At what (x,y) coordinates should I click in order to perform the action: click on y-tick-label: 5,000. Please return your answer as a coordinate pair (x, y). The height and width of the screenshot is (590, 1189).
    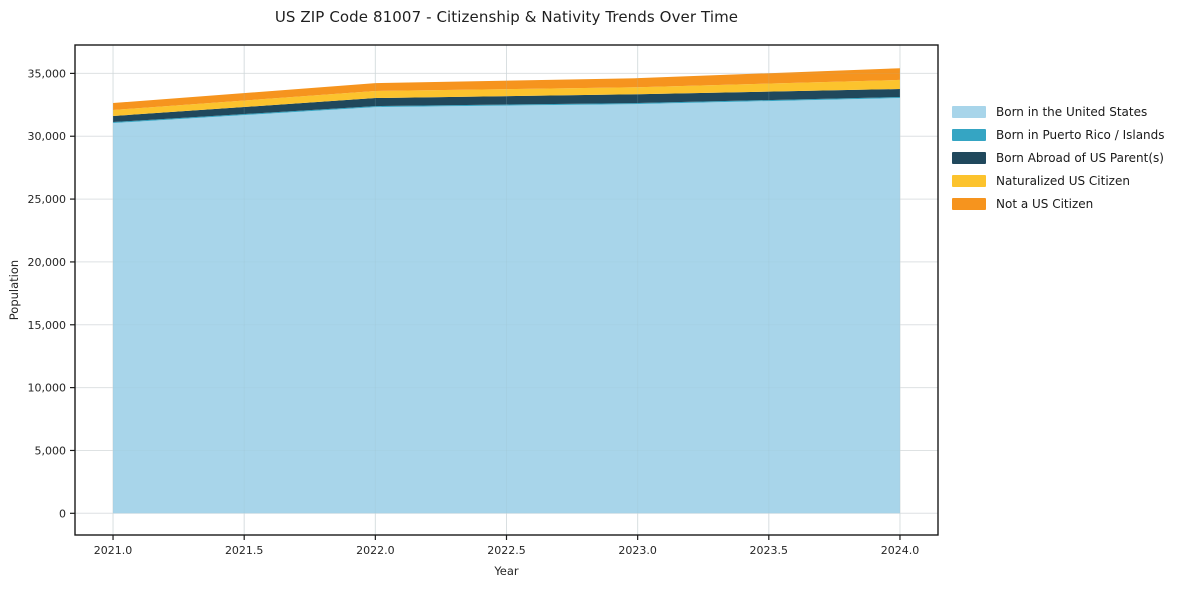
    Looking at the image, I should click on (51, 450).